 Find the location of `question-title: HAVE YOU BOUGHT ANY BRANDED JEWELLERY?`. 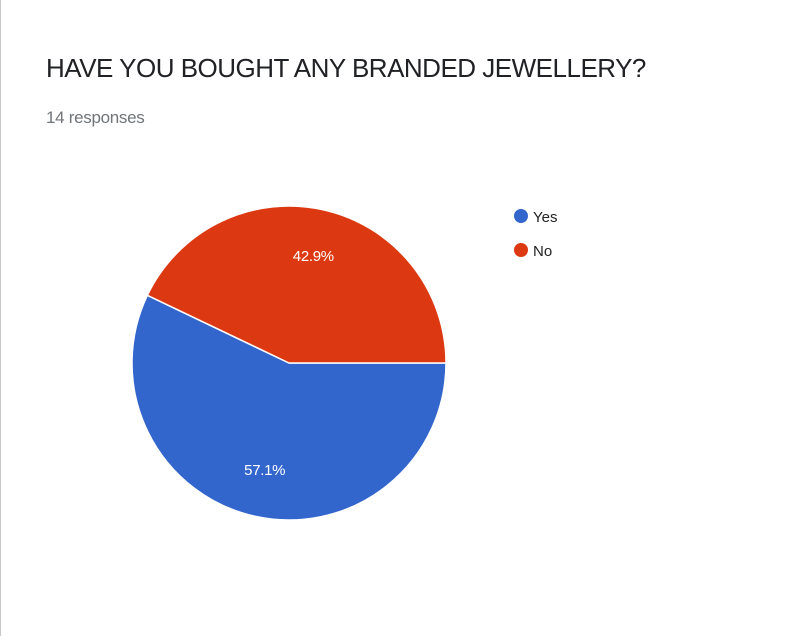

question-title: HAVE YOU BOUGHT ANY BRANDED JEWELLERY? is located at coordinates (346, 68).